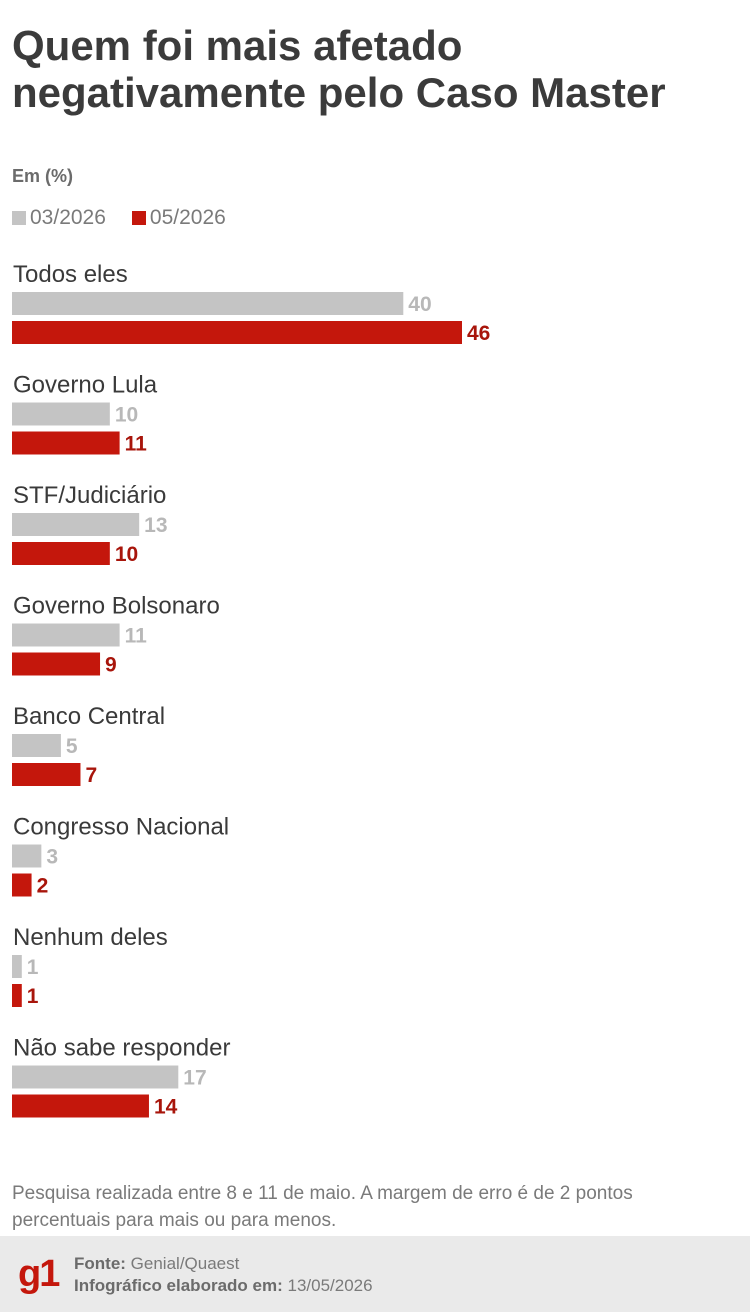  Describe the element at coordinates (56, 664) in the screenshot. I see `bar-governo-bolsonaro-05-2026` at that location.